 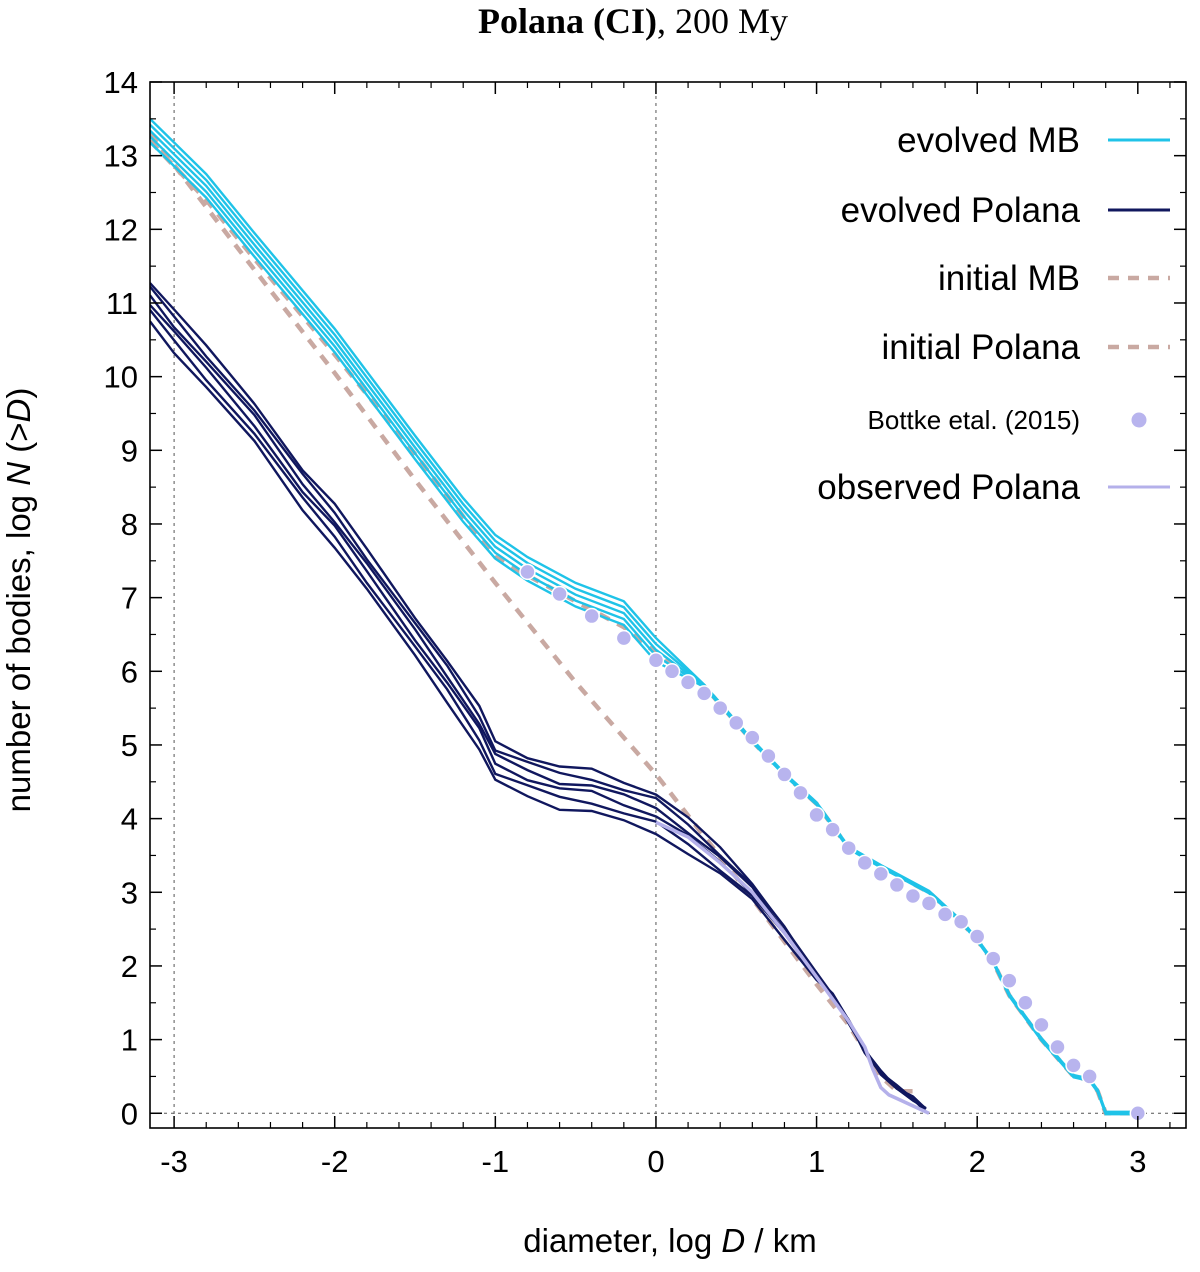 What do you see at coordinates (988, 140) in the screenshot?
I see `legend-label: evolved MB` at bounding box center [988, 140].